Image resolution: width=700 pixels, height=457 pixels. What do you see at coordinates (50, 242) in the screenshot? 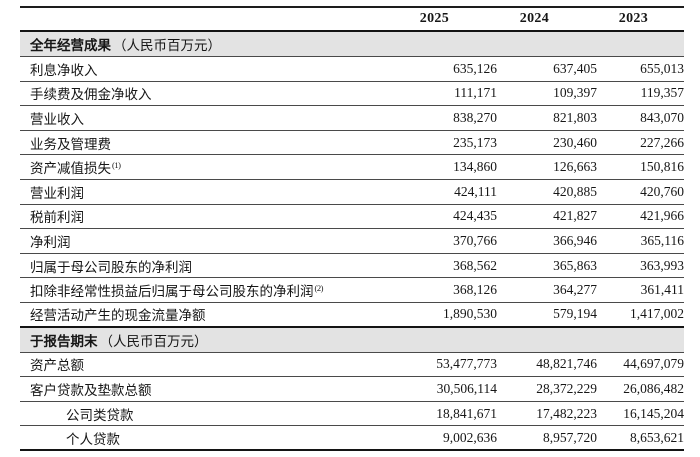
I see `row-label: 净利润` at bounding box center [50, 242].